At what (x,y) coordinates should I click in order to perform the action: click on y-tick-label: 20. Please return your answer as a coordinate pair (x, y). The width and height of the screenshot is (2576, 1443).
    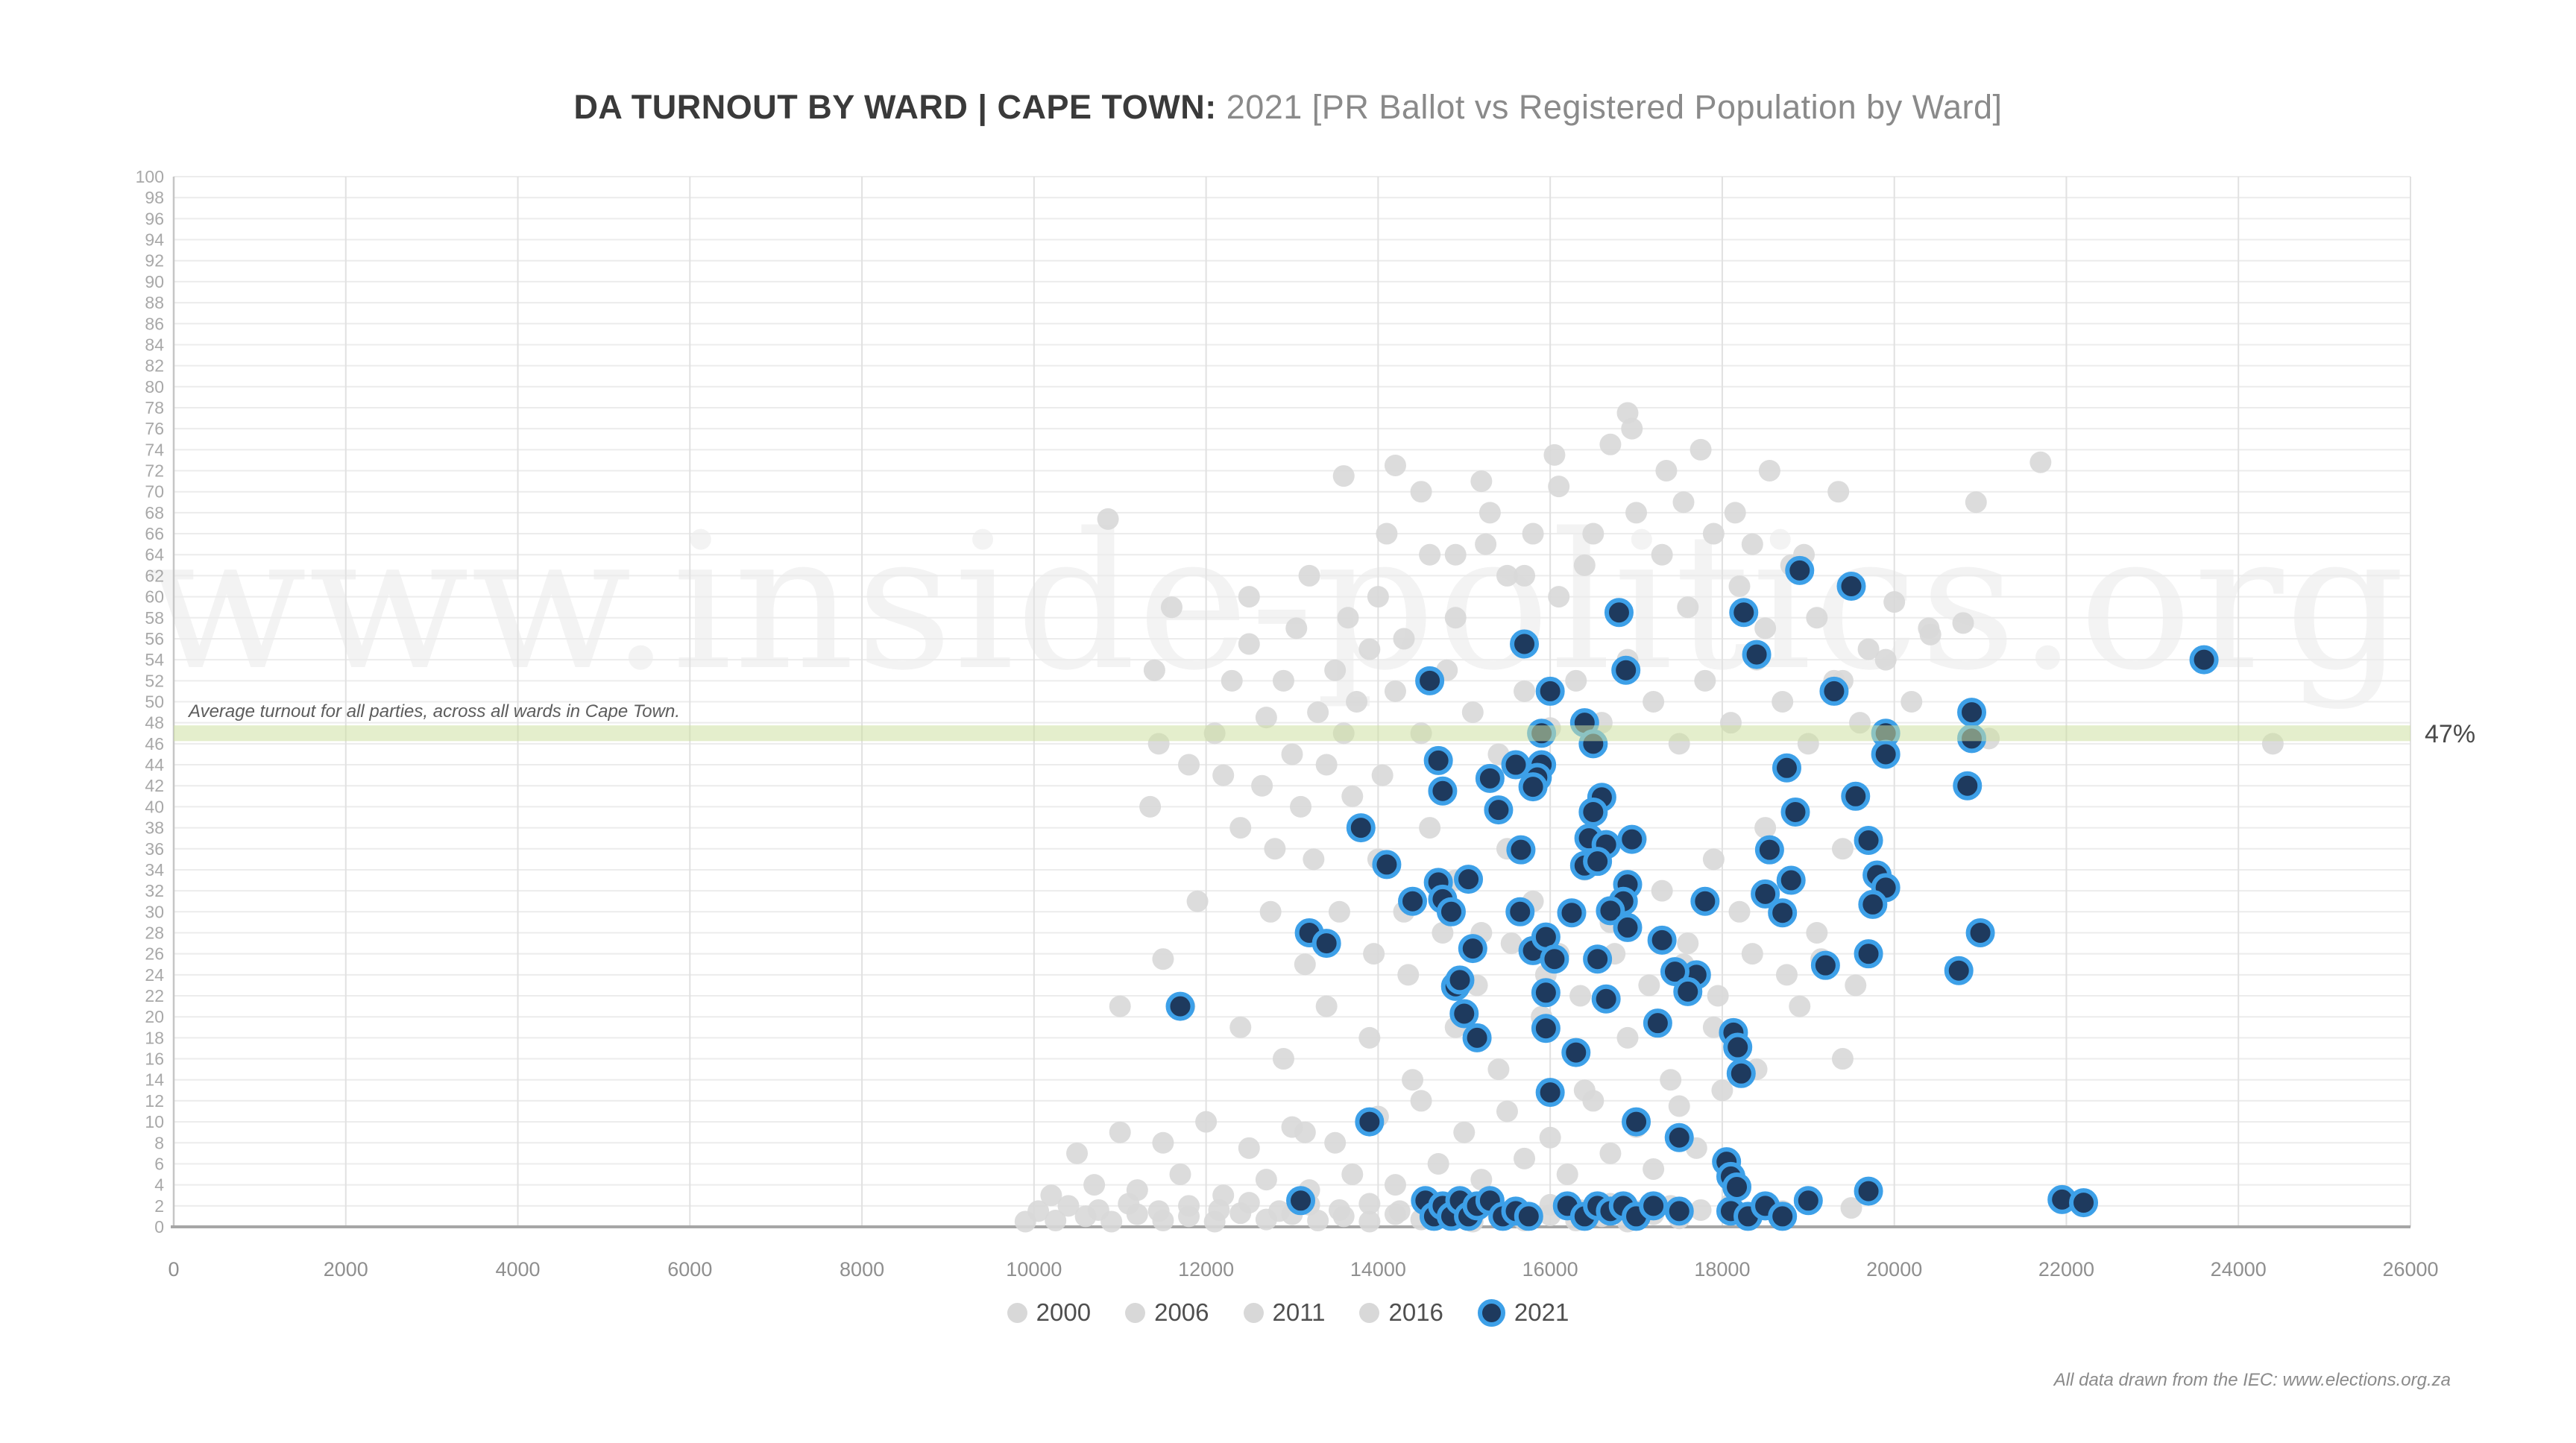
    Looking at the image, I should click on (154, 1016).